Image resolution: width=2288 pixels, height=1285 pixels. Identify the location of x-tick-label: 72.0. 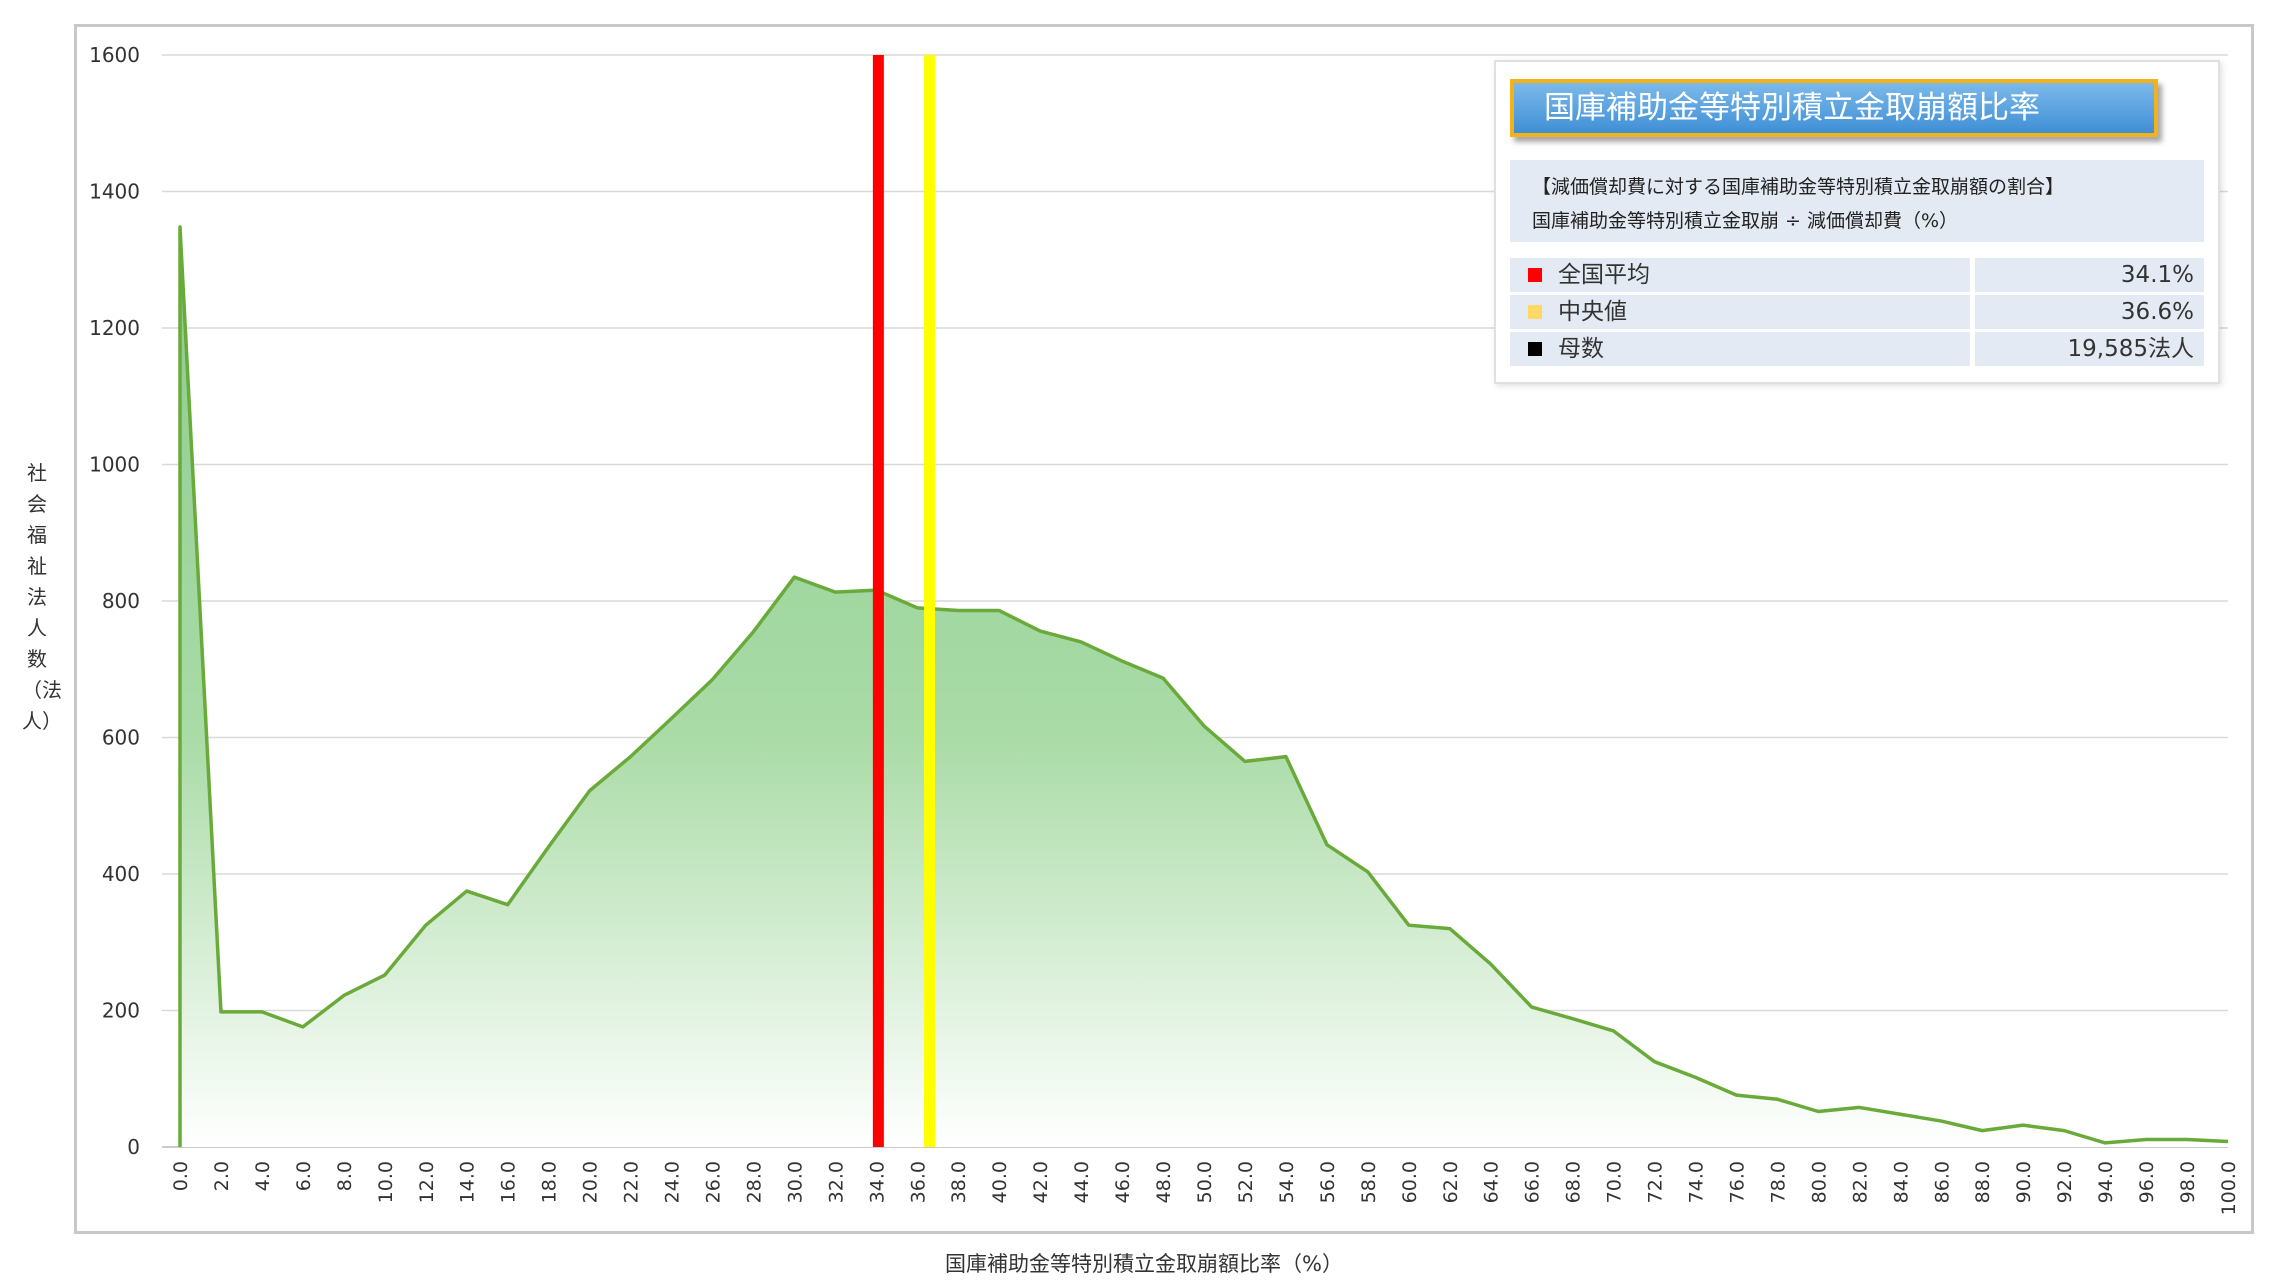
(1656, 1182).